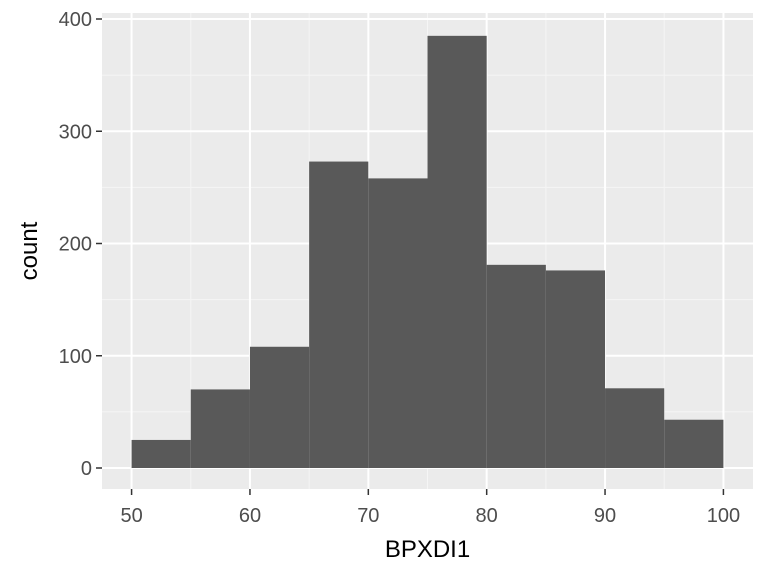 This screenshot has height=576, width=768. Describe the element at coordinates (487, 516) in the screenshot. I see `x-tick-label: 80` at that location.